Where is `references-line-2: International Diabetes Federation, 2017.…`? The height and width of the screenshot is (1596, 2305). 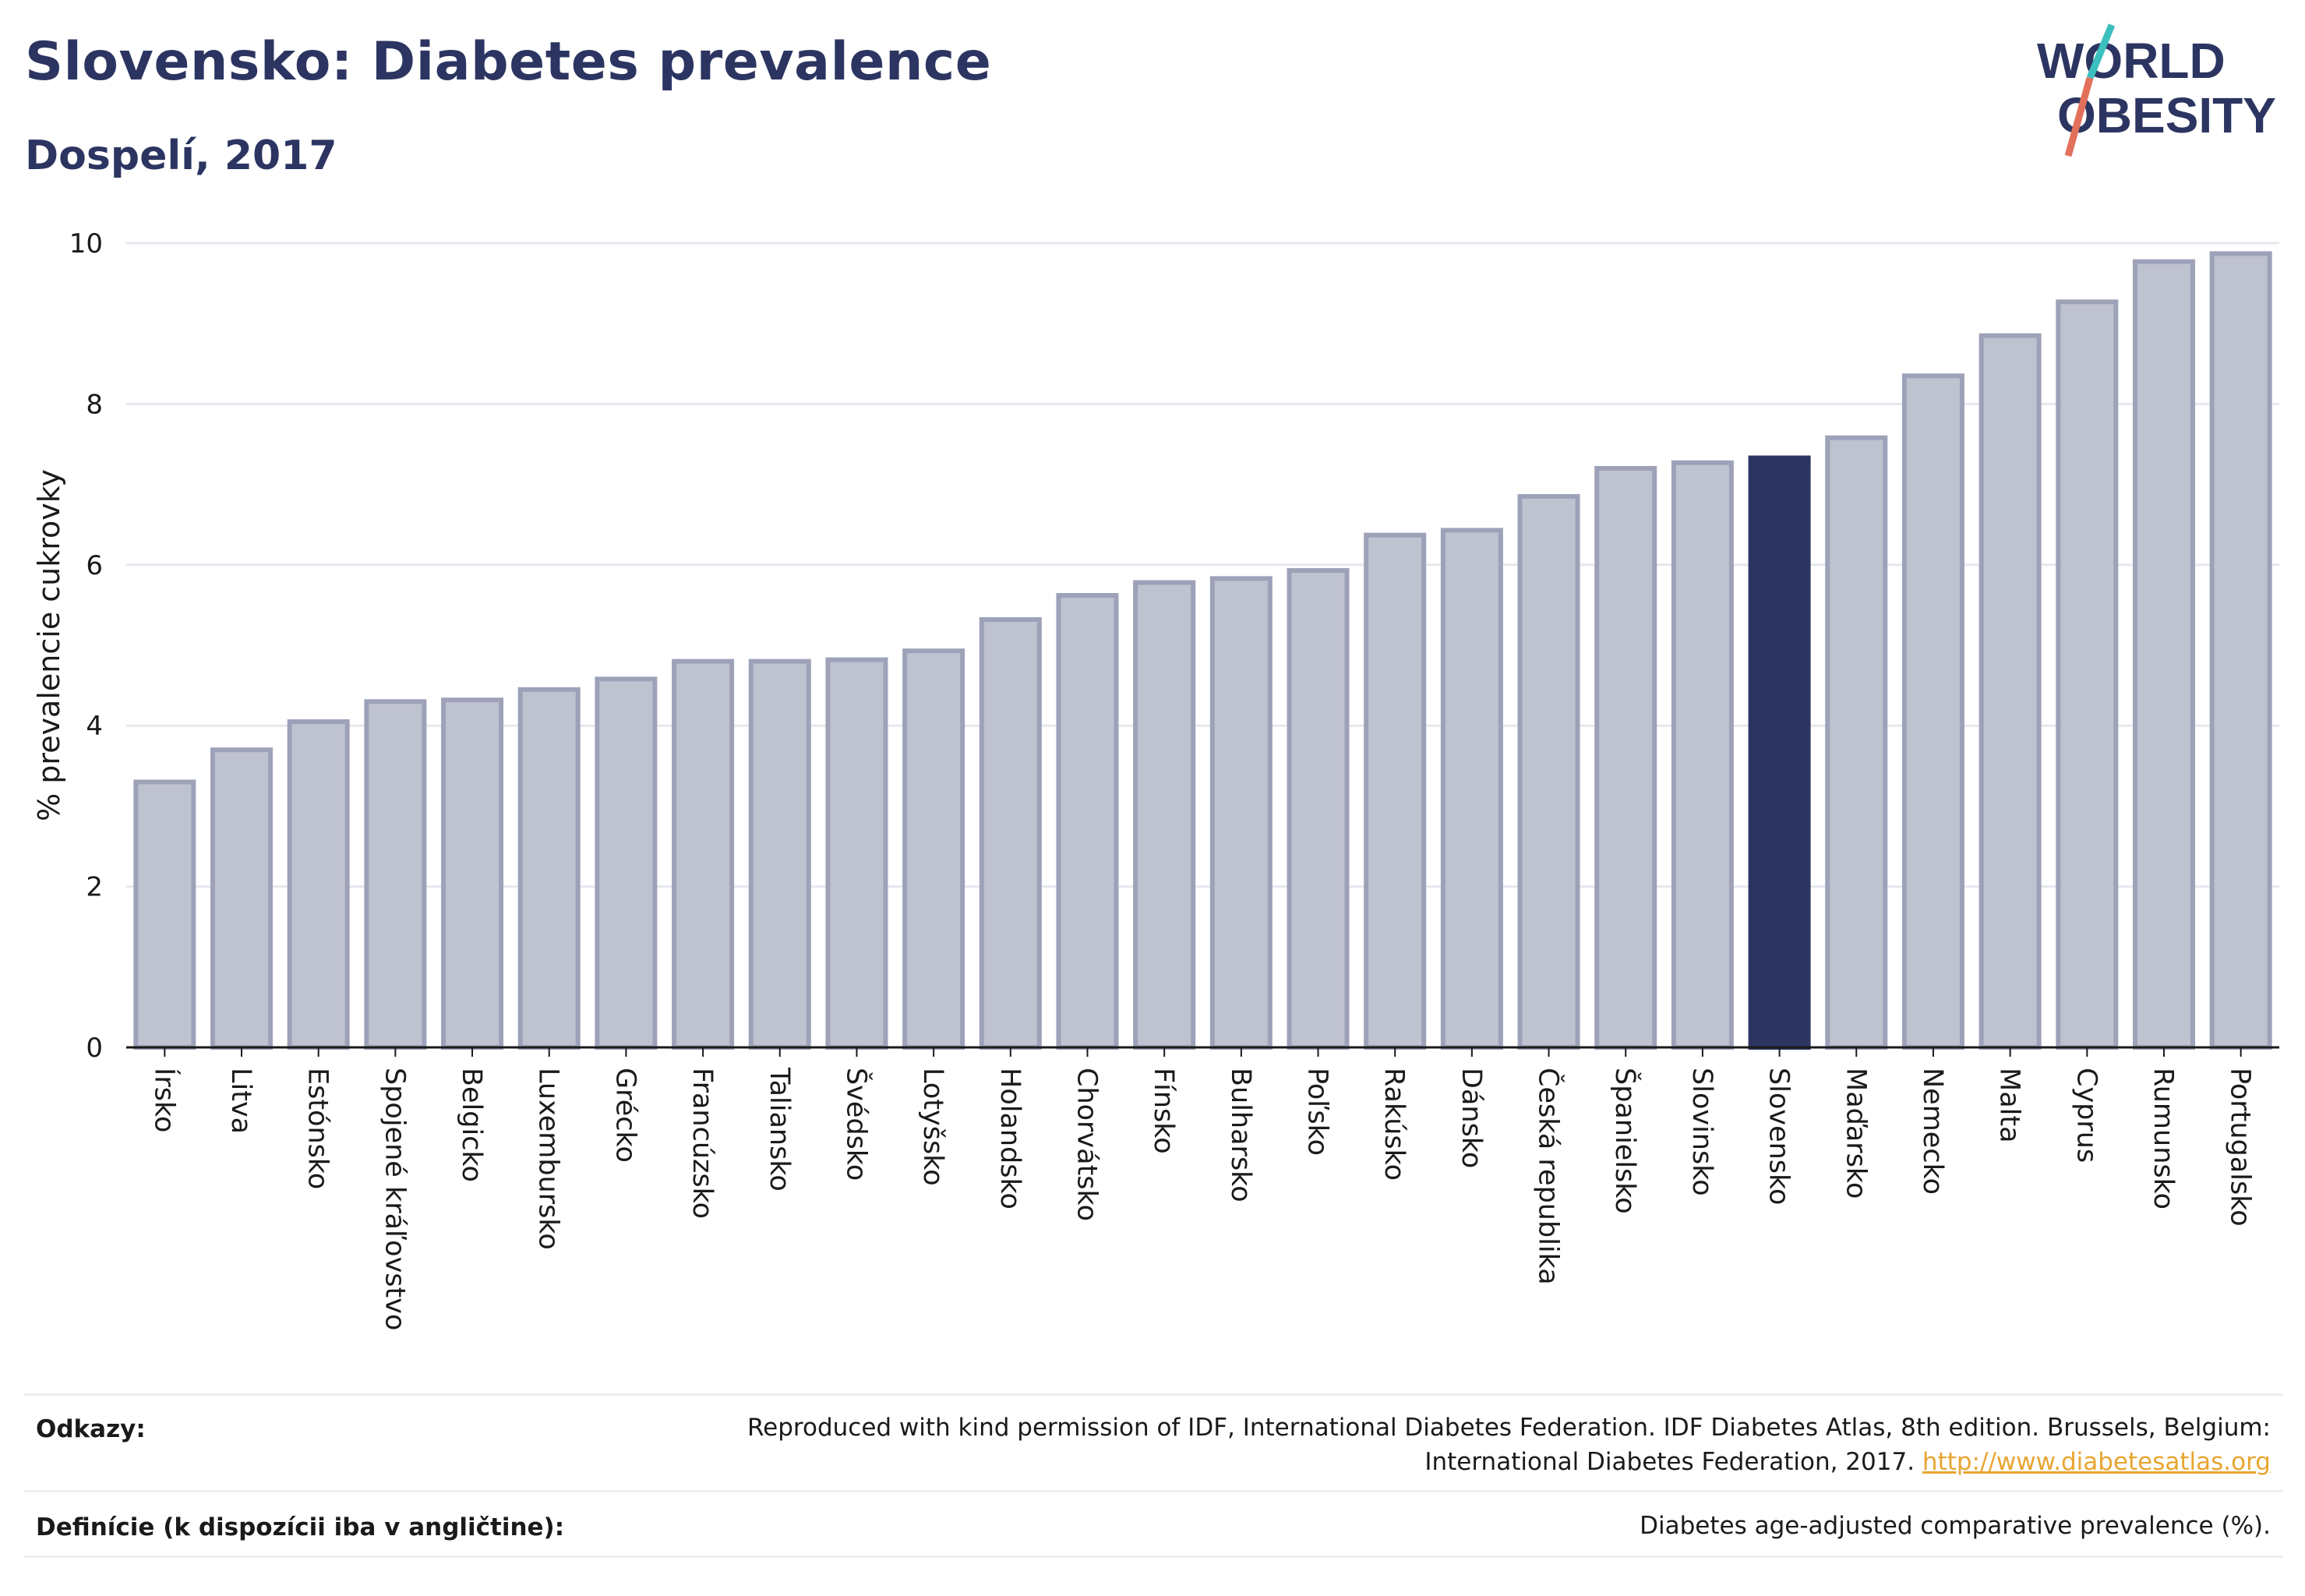
references-line-2: International Diabetes Federation, 2017.… is located at coordinates (1509, 1462).